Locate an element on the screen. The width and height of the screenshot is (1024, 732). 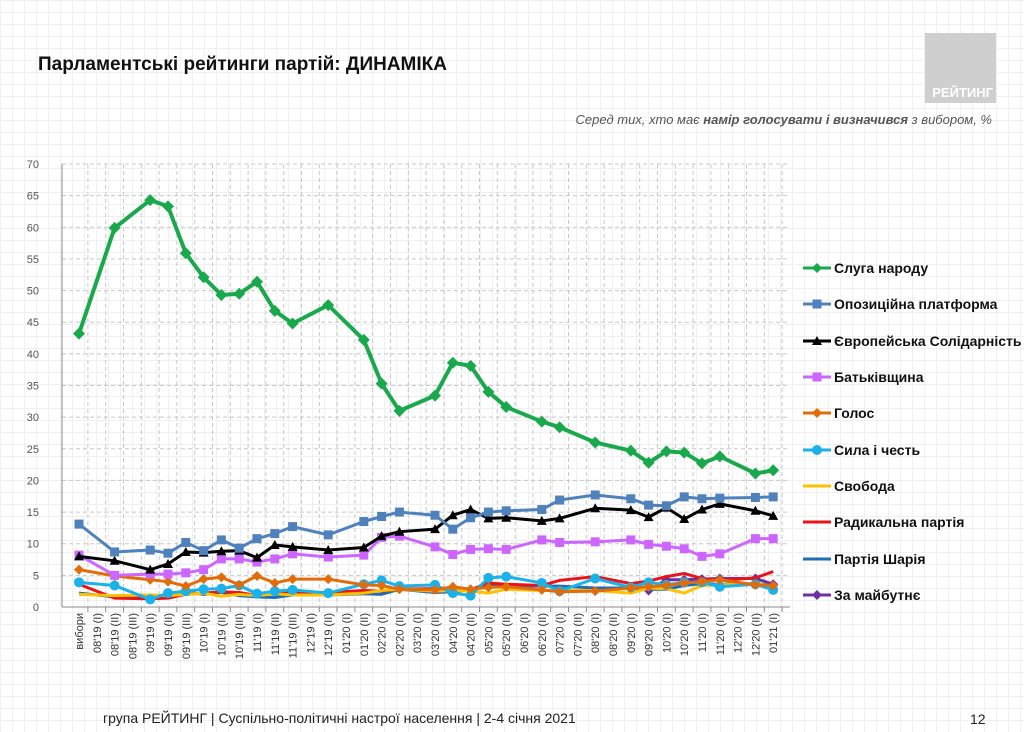
x-tick-label: вибори is located at coordinates (80, 631).